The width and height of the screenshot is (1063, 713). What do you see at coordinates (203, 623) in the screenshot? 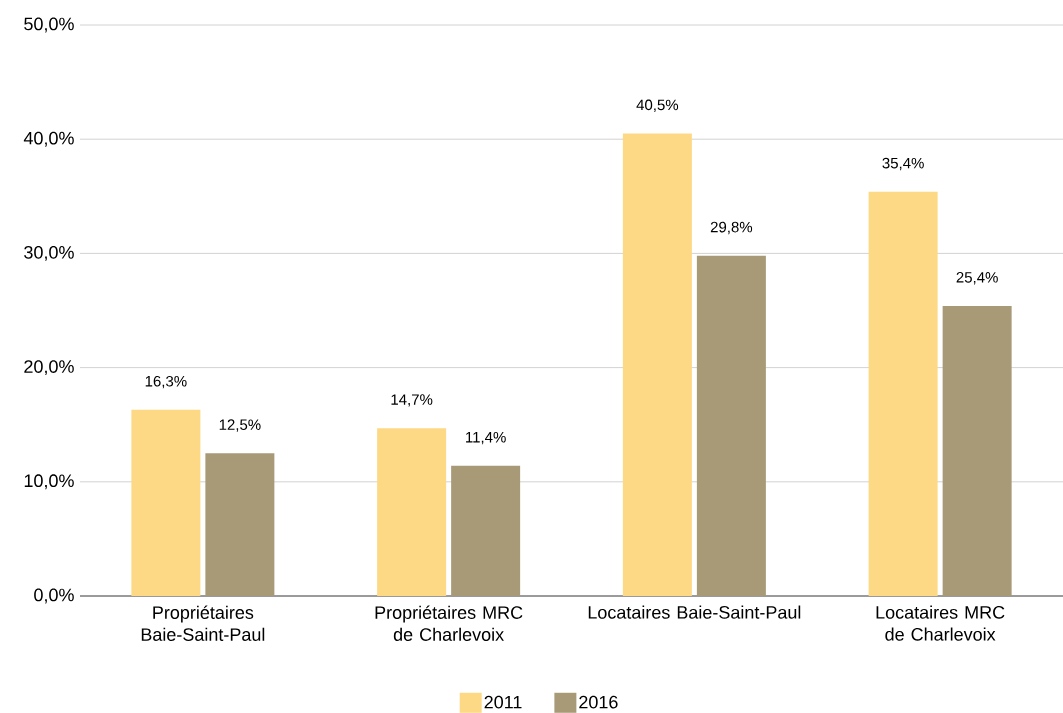
I see `x-tick-label: Propriétaires Baie-Saint-Paul` at bounding box center [203, 623].